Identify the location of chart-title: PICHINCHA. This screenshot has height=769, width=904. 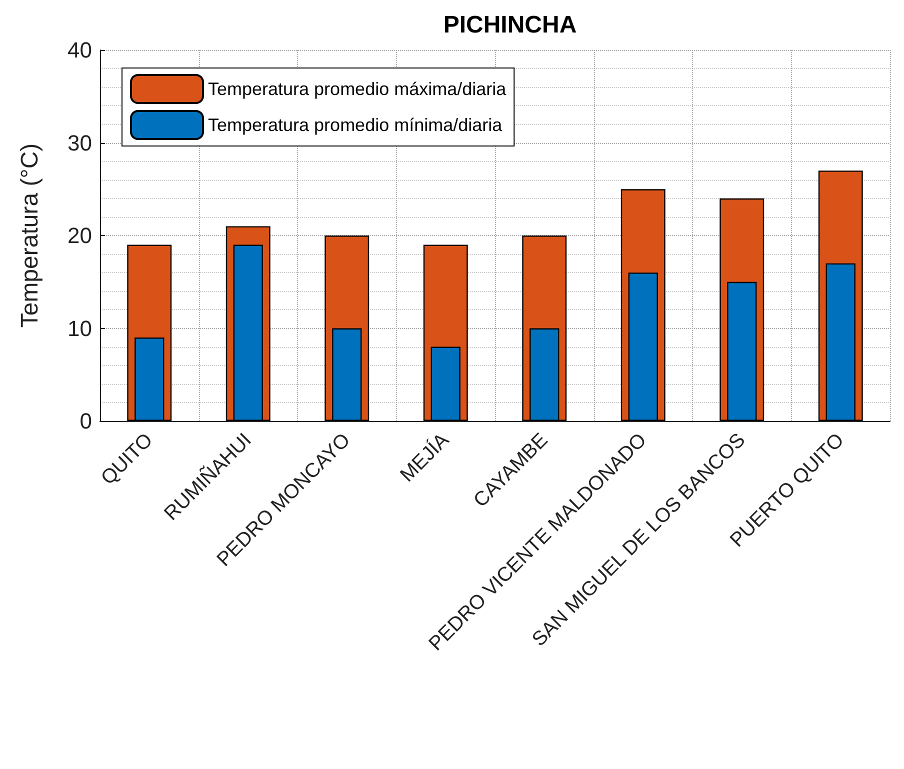
(510, 25).